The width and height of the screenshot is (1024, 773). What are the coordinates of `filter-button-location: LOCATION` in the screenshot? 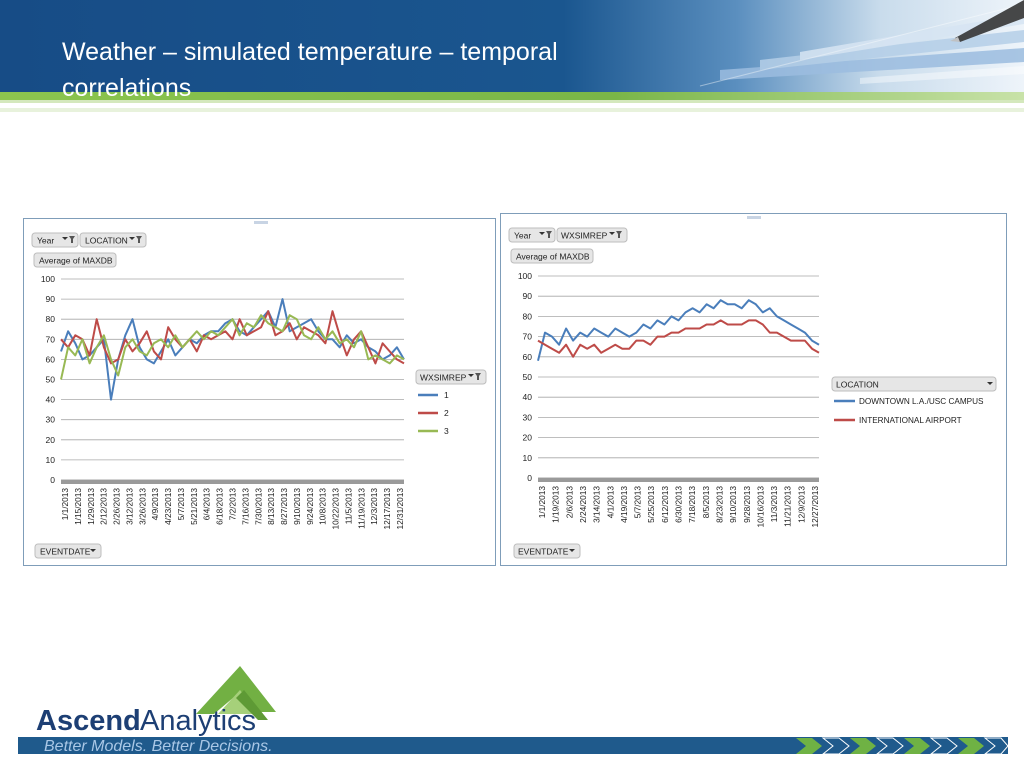 It's located at (113, 240).